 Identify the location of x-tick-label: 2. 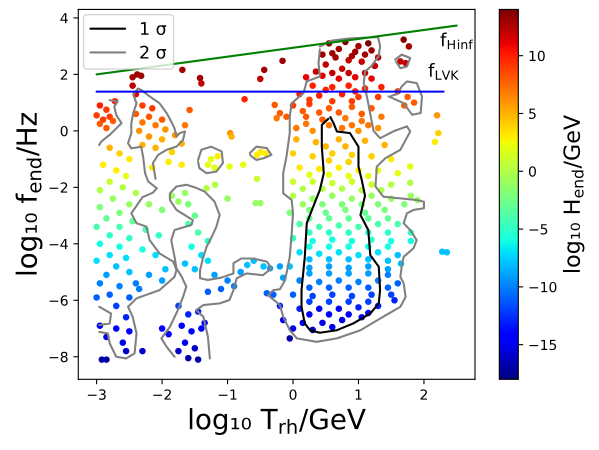
(423, 394).